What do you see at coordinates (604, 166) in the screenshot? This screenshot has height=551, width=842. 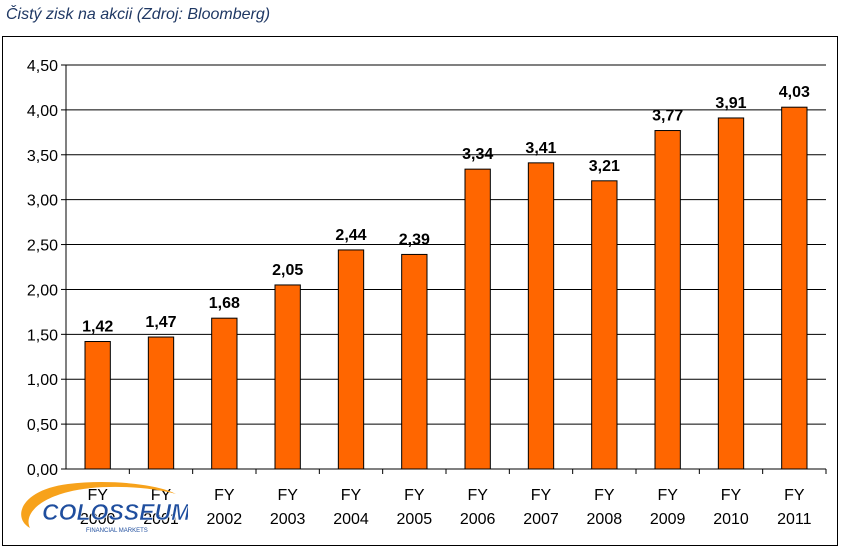 I see `data-label: 3,21` at bounding box center [604, 166].